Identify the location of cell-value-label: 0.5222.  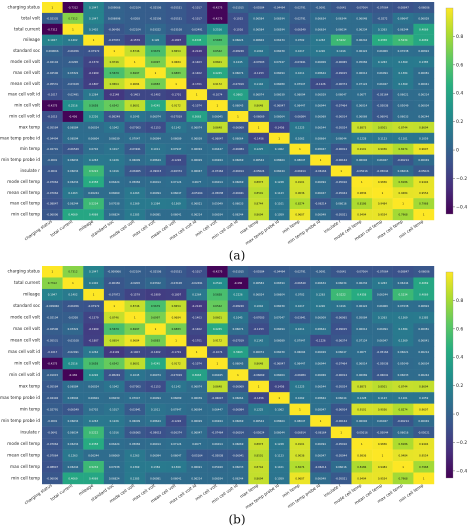
(93, 171).